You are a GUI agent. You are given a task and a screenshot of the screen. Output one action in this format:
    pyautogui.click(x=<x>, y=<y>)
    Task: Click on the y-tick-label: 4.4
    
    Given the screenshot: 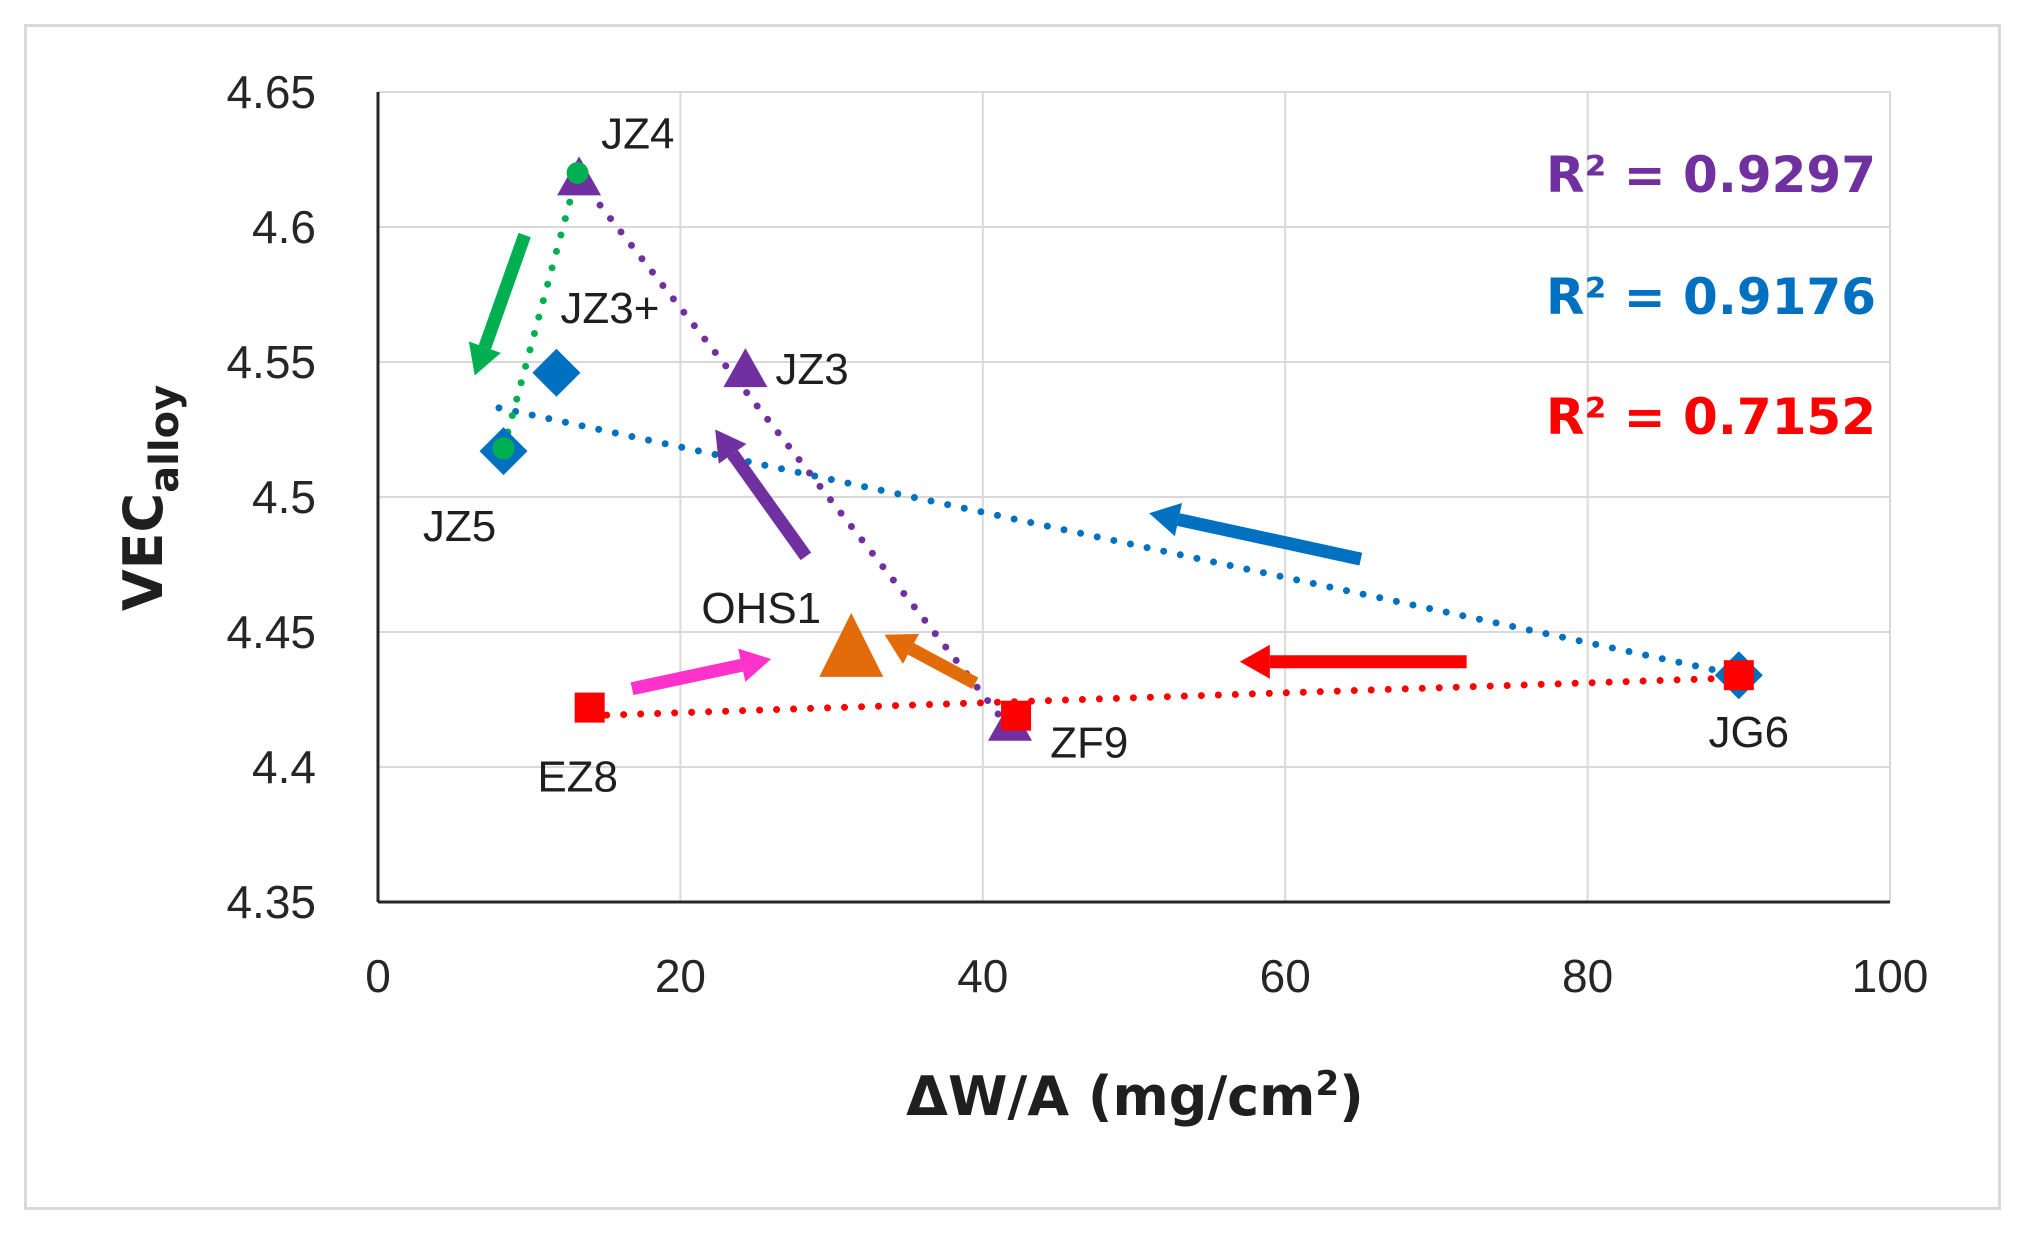 What is the action you would take?
    pyautogui.click(x=284, y=767)
    